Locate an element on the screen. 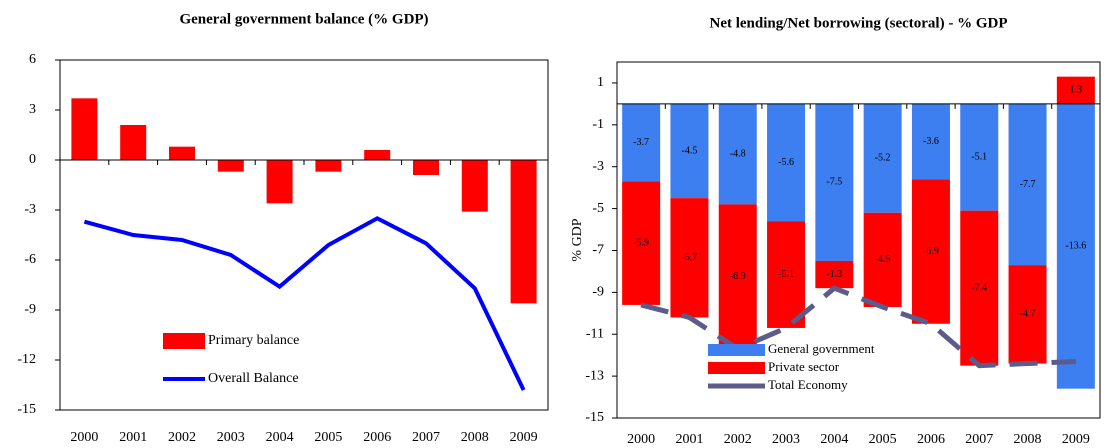  legend-label: Private sector is located at coordinates (804, 366).